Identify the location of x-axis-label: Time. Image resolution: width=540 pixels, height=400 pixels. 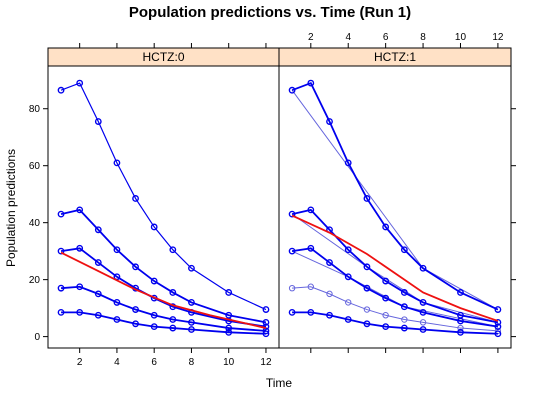
(279, 383).